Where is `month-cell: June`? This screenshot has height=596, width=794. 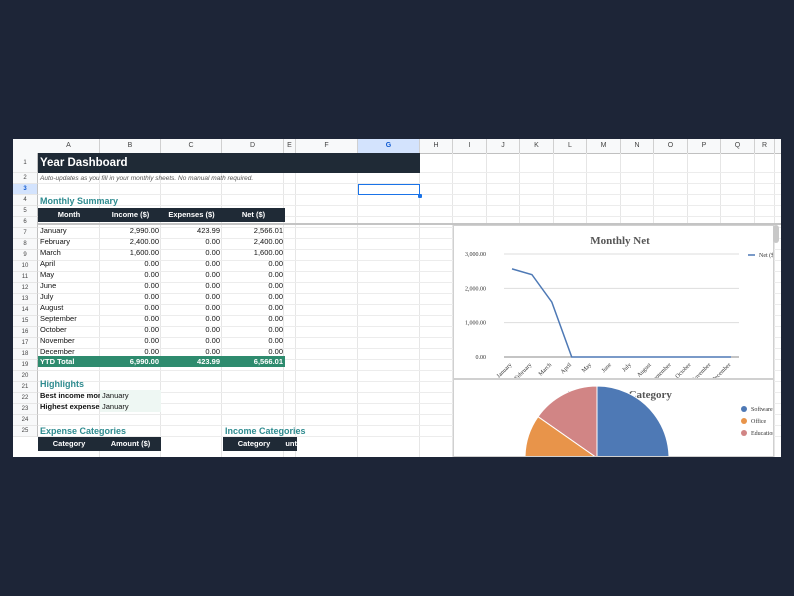
month-cell: June is located at coordinates (48, 285).